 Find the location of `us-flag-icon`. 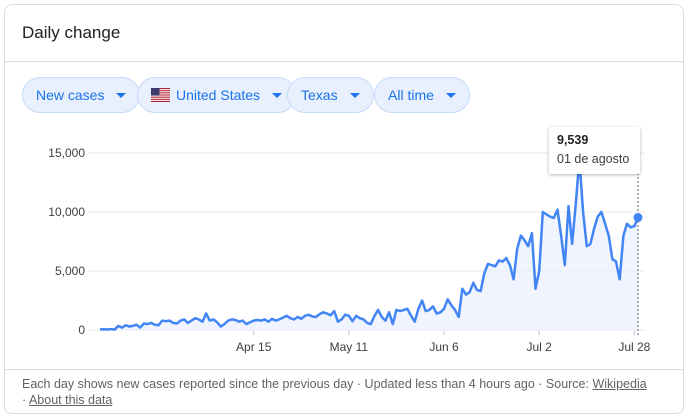

us-flag-icon is located at coordinates (160, 95).